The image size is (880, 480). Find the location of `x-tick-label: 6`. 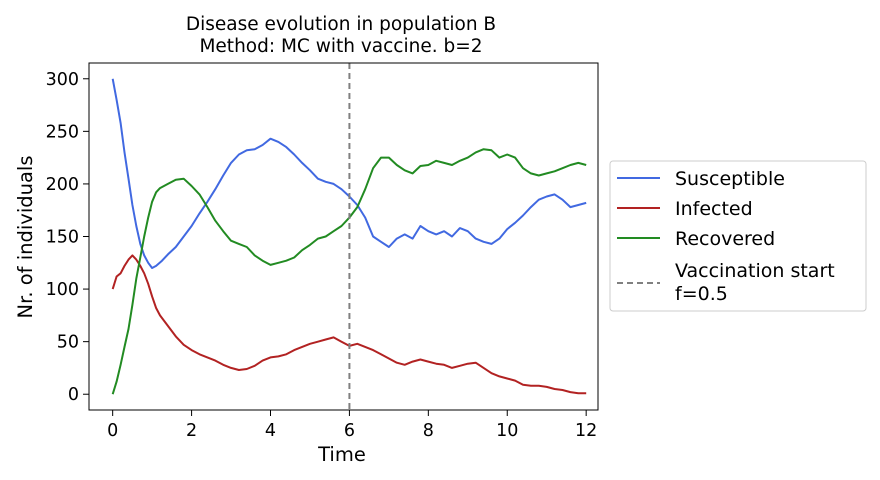

x-tick-label: 6 is located at coordinates (349, 431).